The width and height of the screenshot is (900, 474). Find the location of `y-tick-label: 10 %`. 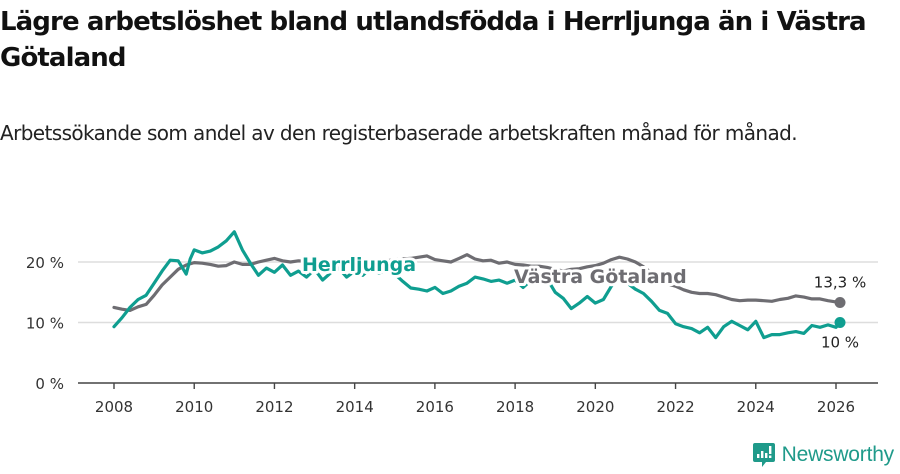

y-tick-label: 10 % is located at coordinates (45, 324).